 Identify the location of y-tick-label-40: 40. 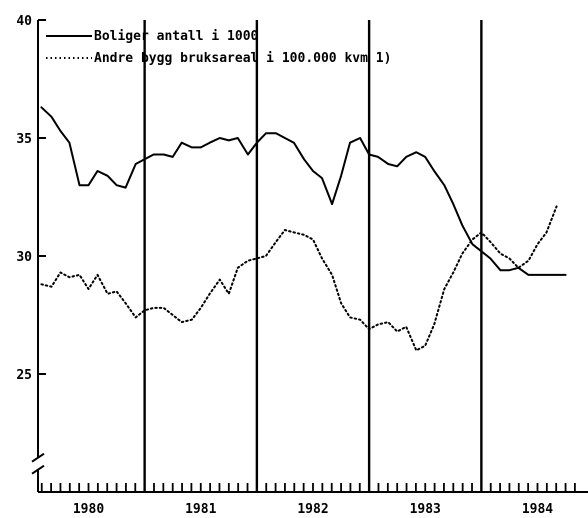
(24, 21).